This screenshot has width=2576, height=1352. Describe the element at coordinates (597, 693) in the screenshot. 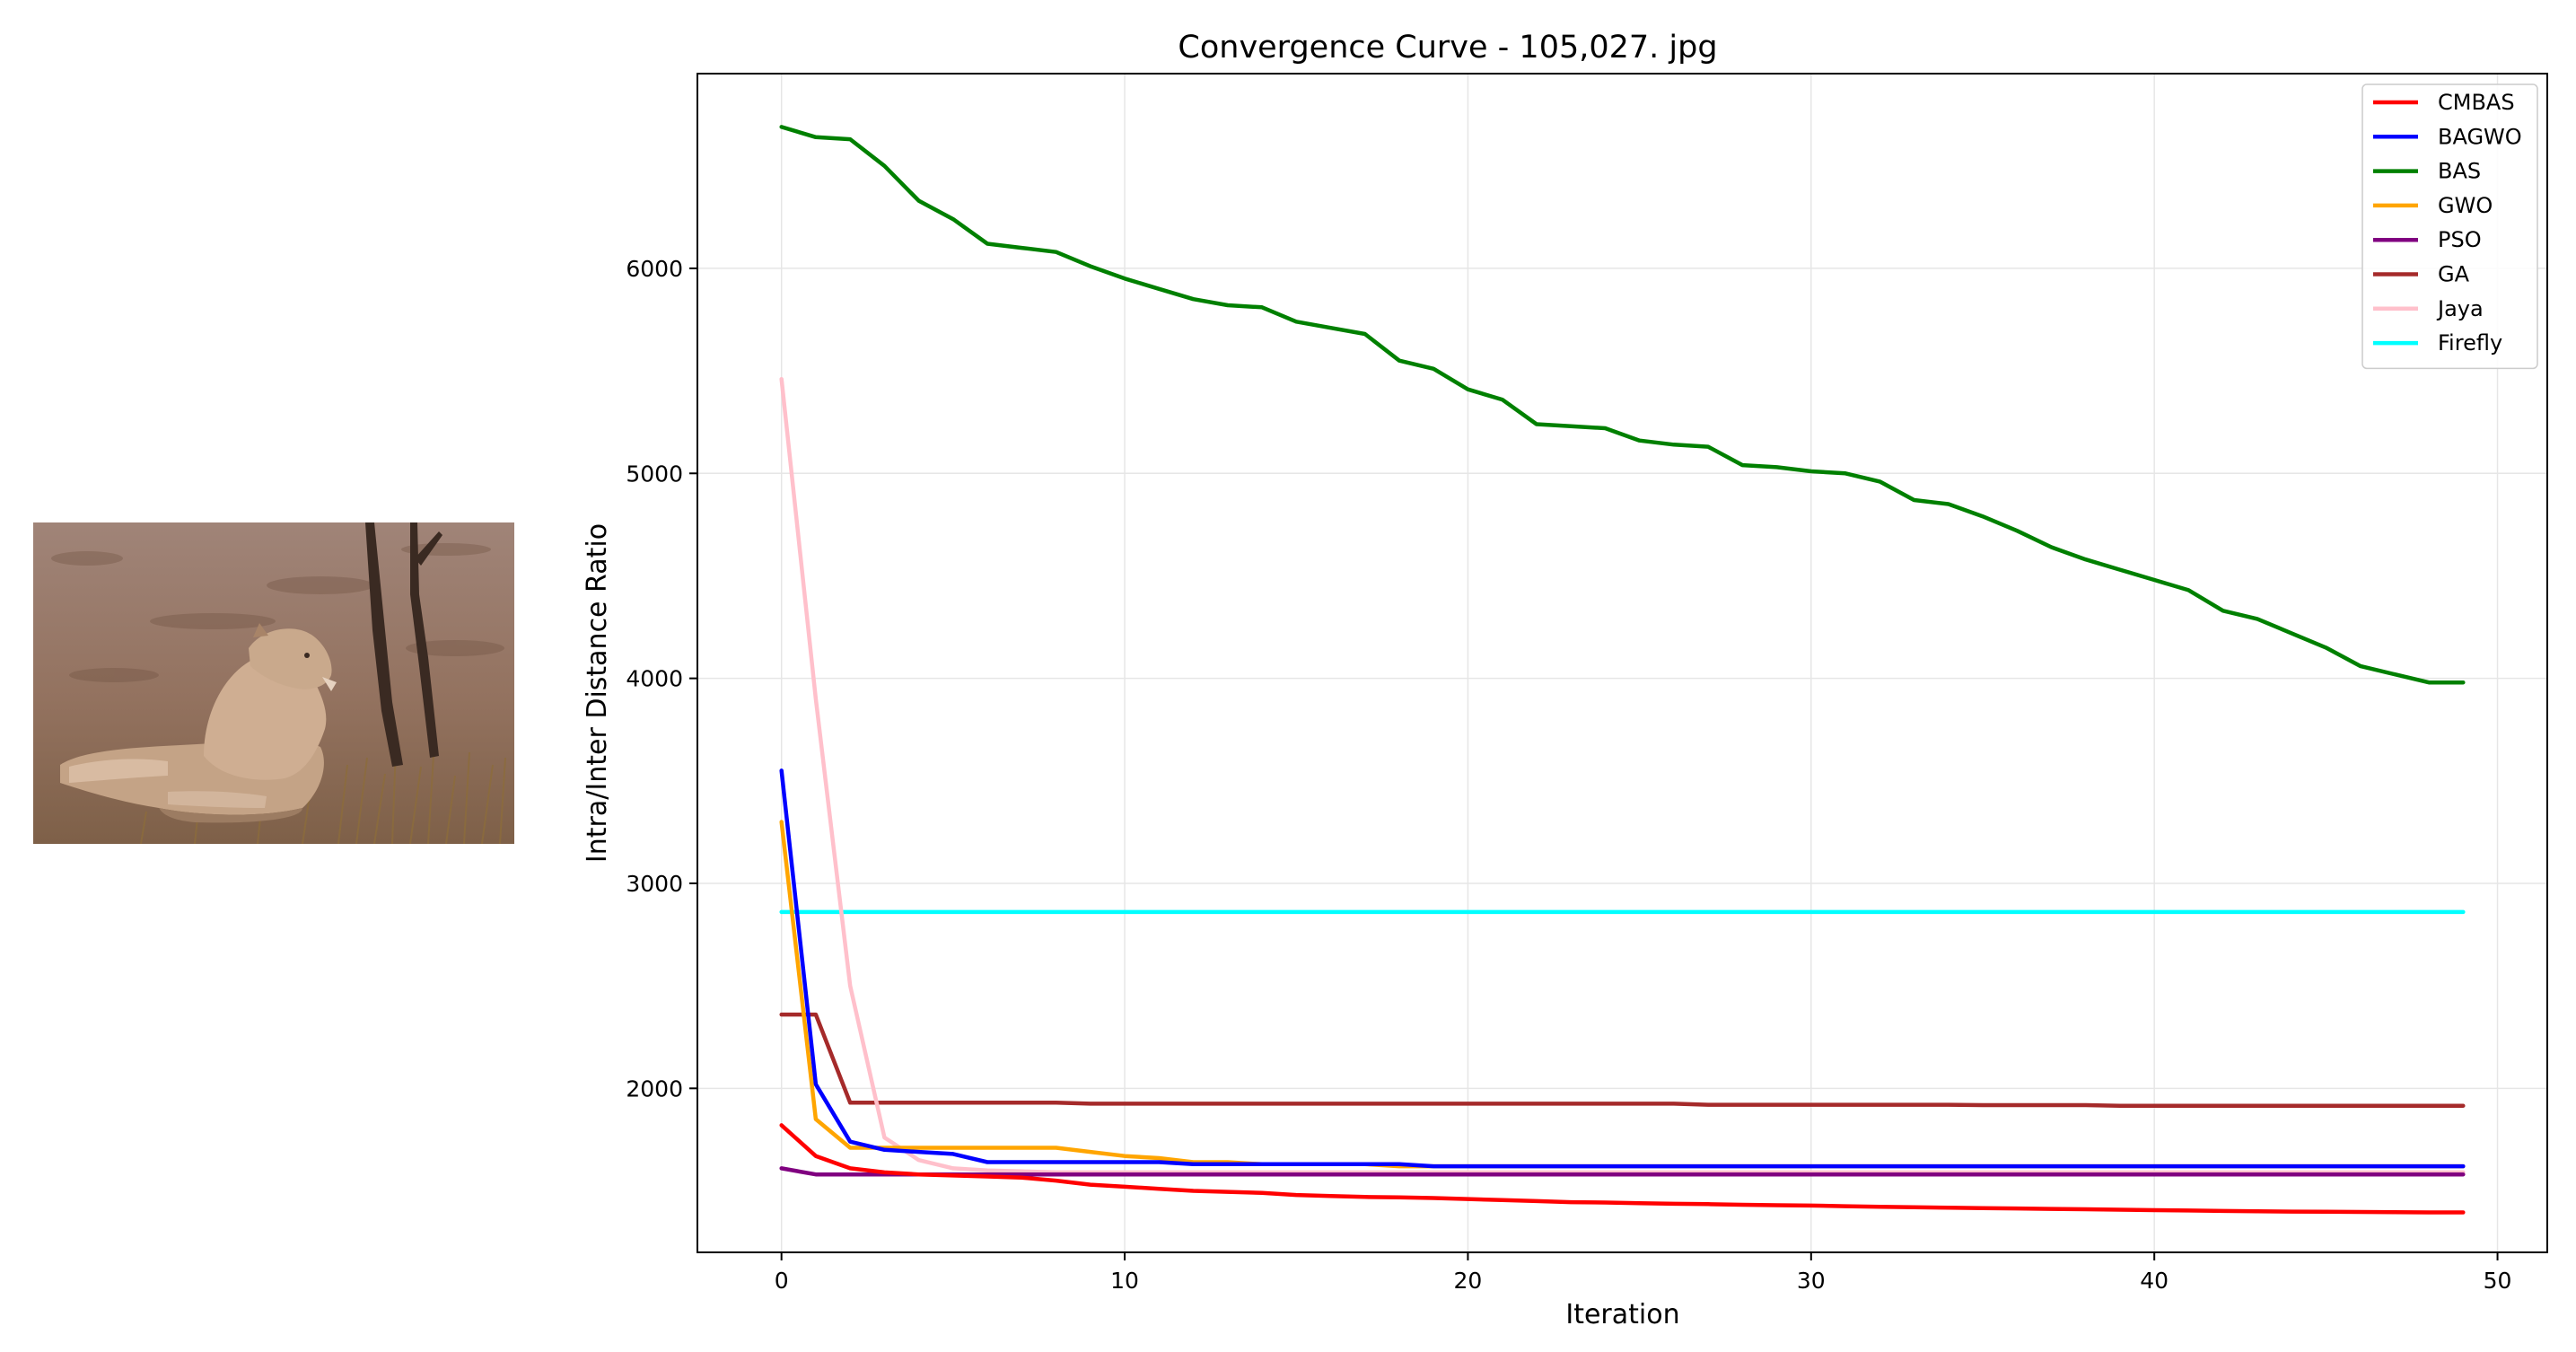

I see `y-axis-title: Intra/Inter Distance Ratio` at that location.